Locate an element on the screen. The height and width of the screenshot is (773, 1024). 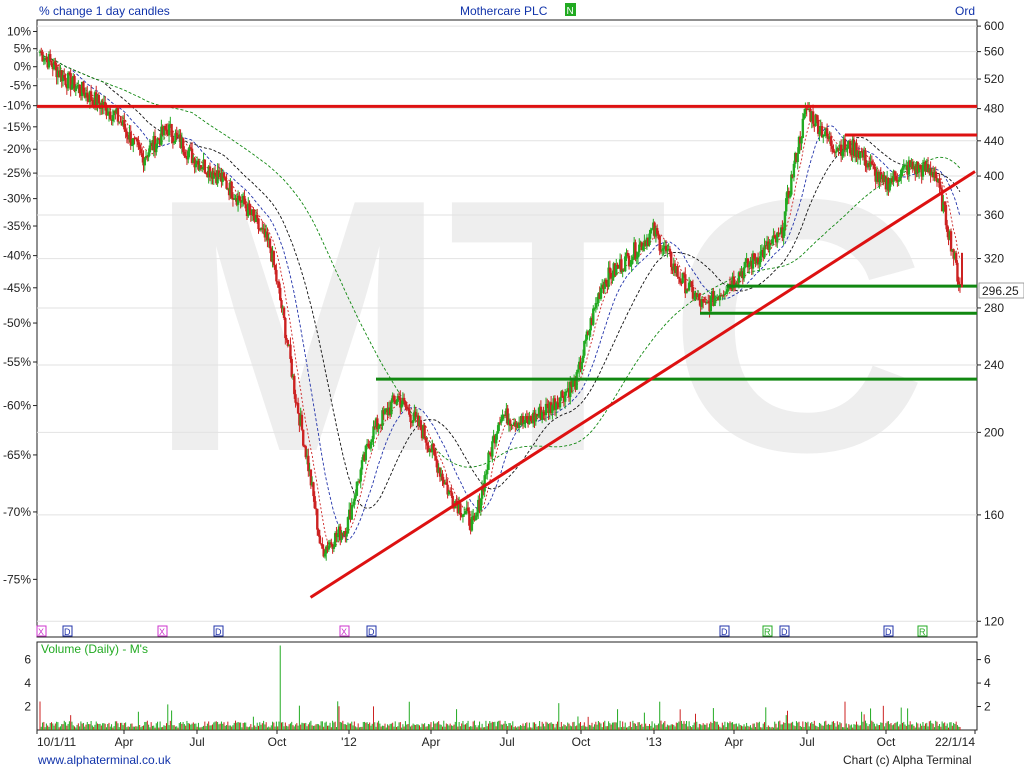
percent-tick-label: -15% is located at coordinates (17, 127).